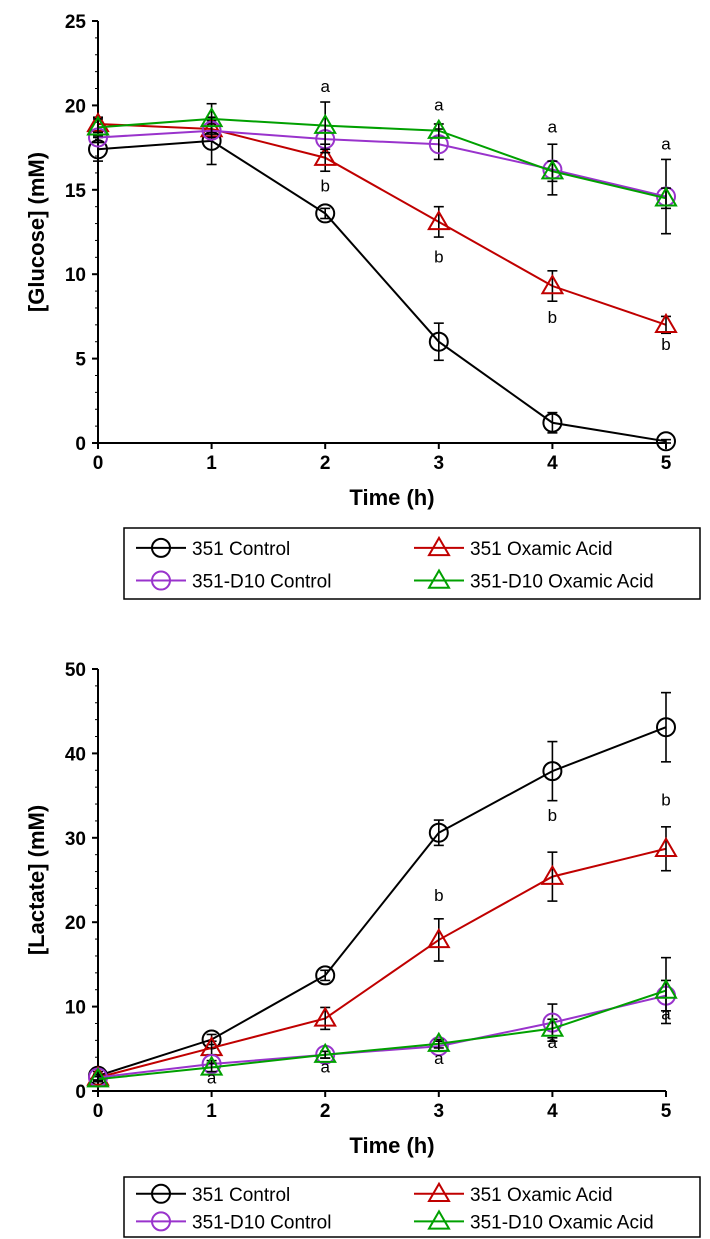 The image size is (710, 1239). What do you see at coordinates (76, 22) in the screenshot?
I see `y-tick-label: 25` at bounding box center [76, 22].